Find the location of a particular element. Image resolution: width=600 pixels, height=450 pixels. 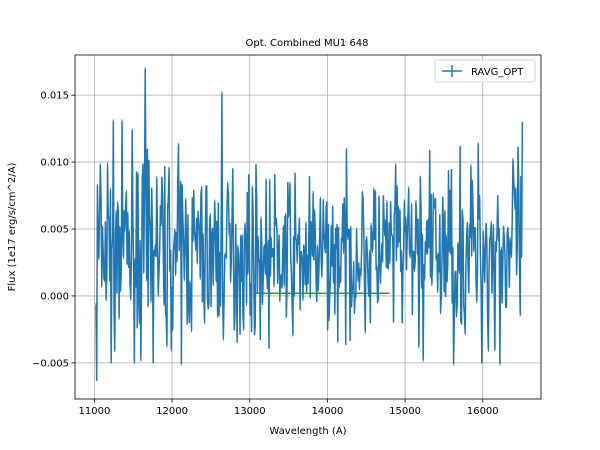

y-tick-label: 0.000 is located at coordinates (54, 296).